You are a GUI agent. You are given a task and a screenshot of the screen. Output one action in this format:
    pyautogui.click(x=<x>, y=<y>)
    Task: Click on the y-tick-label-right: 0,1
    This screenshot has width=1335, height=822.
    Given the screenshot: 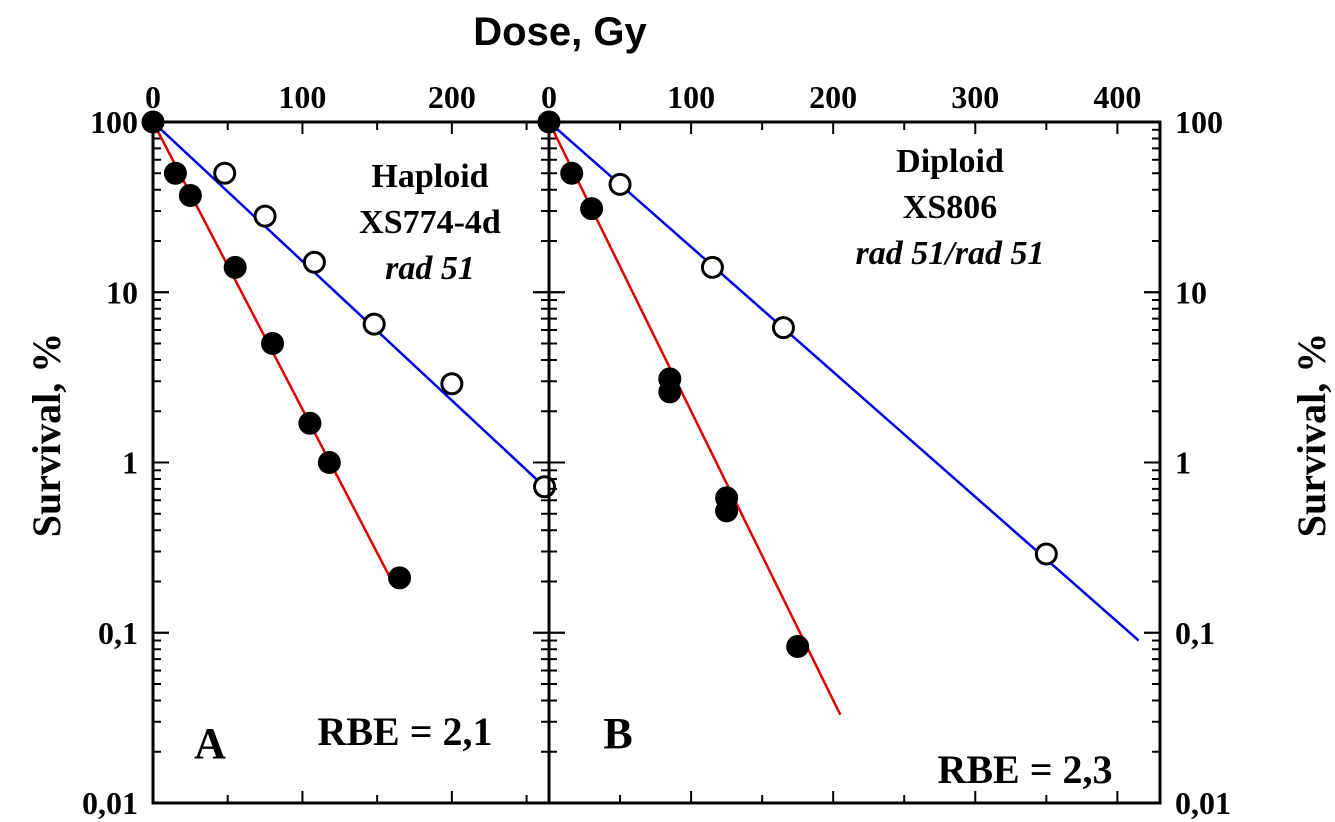 What is the action you would take?
    pyautogui.click(x=1195, y=633)
    